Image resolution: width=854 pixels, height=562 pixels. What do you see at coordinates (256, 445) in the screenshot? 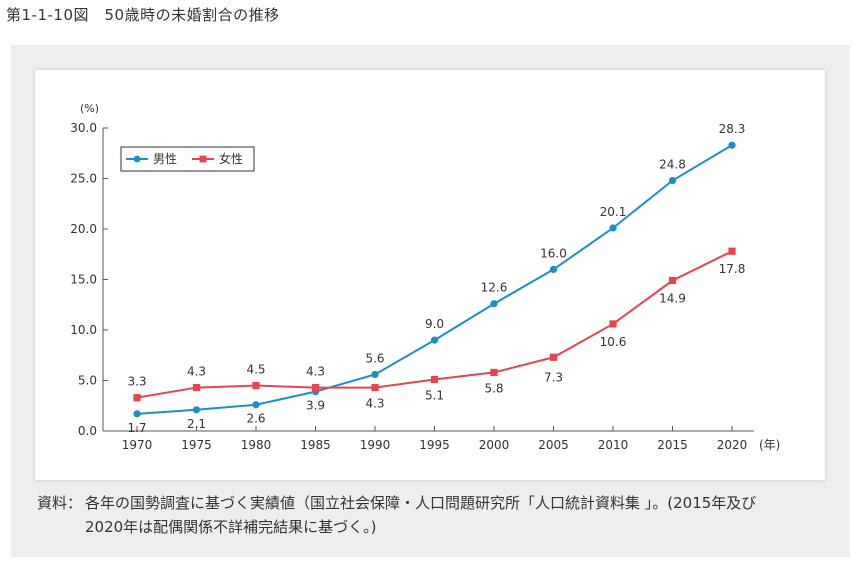
I see `x-tick-label: 1980` at bounding box center [256, 445].